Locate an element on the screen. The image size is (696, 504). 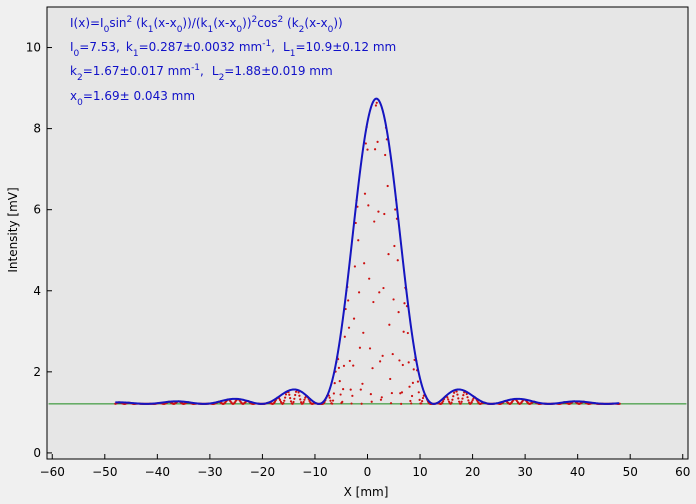
y-tick-label: 2 is located at coordinates (37, 372).